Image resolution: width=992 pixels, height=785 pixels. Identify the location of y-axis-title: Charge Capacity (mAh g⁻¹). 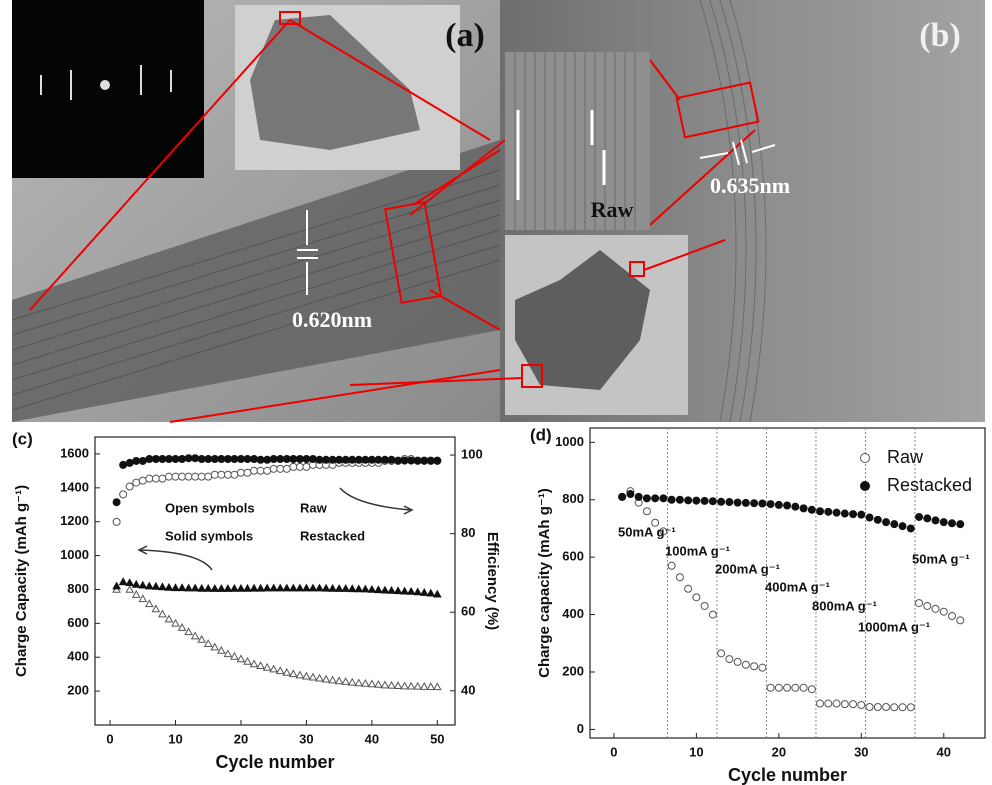
(21, 581).